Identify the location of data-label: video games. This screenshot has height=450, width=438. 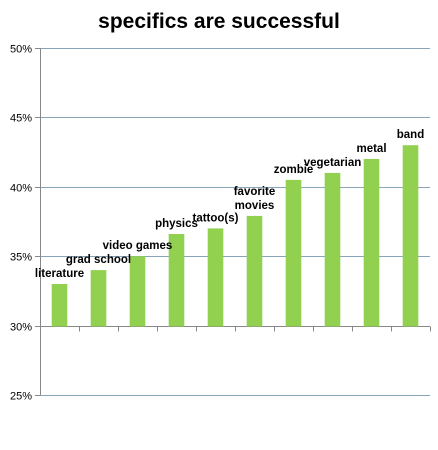
(138, 246).